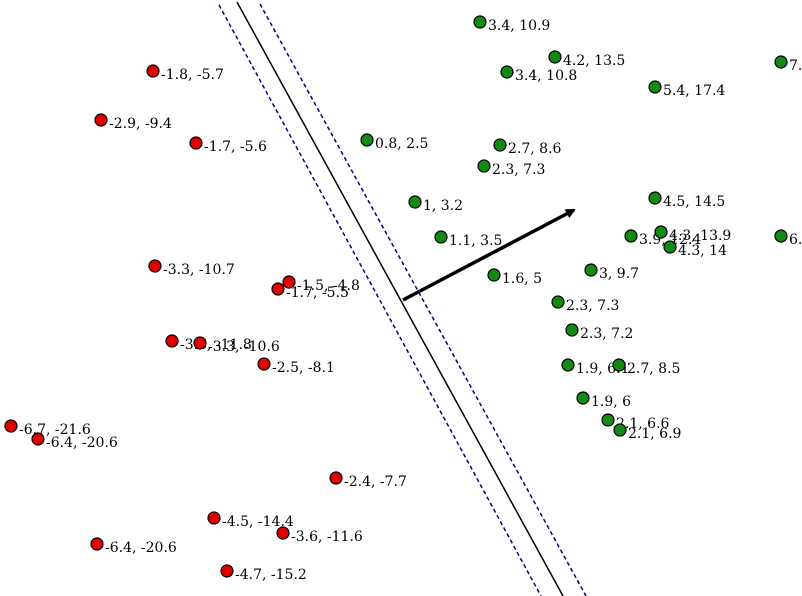 This screenshot has height=596, width=802. I want to click on positive-point-label: 3.9, 12.4, so click(670, 240).